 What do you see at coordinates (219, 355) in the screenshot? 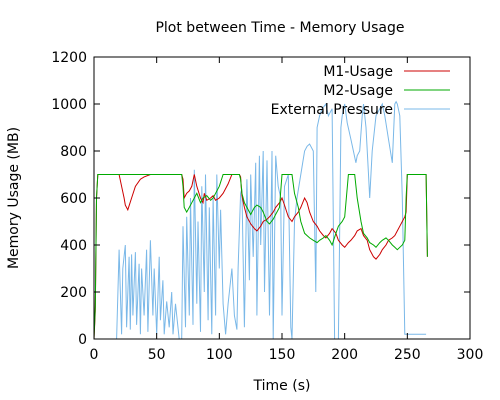
I see `x-tick-label: 100` at bounding box center [219, 355].